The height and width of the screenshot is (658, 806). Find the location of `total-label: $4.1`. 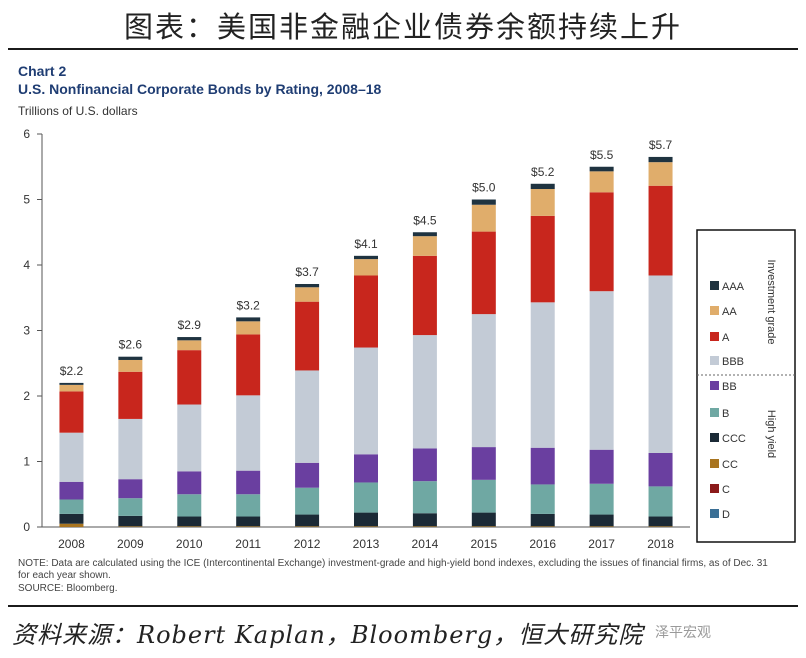

total-label: $4.1 is located at coordinates (366, 244).